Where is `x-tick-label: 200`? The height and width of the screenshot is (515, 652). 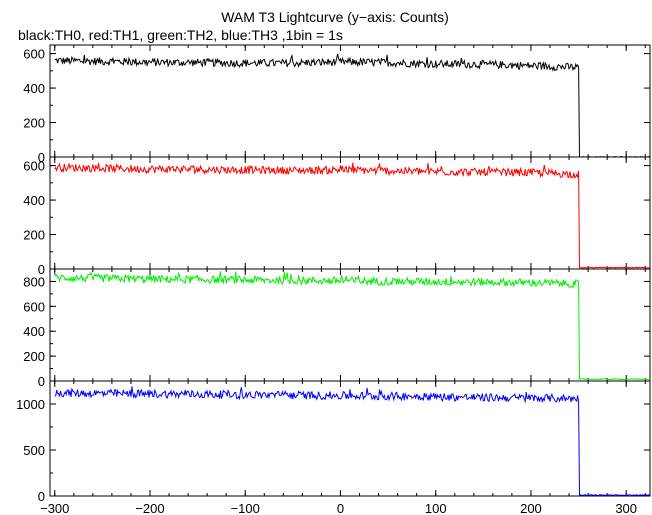 x-tick-label: 200 is located at coordinates (531, 508).